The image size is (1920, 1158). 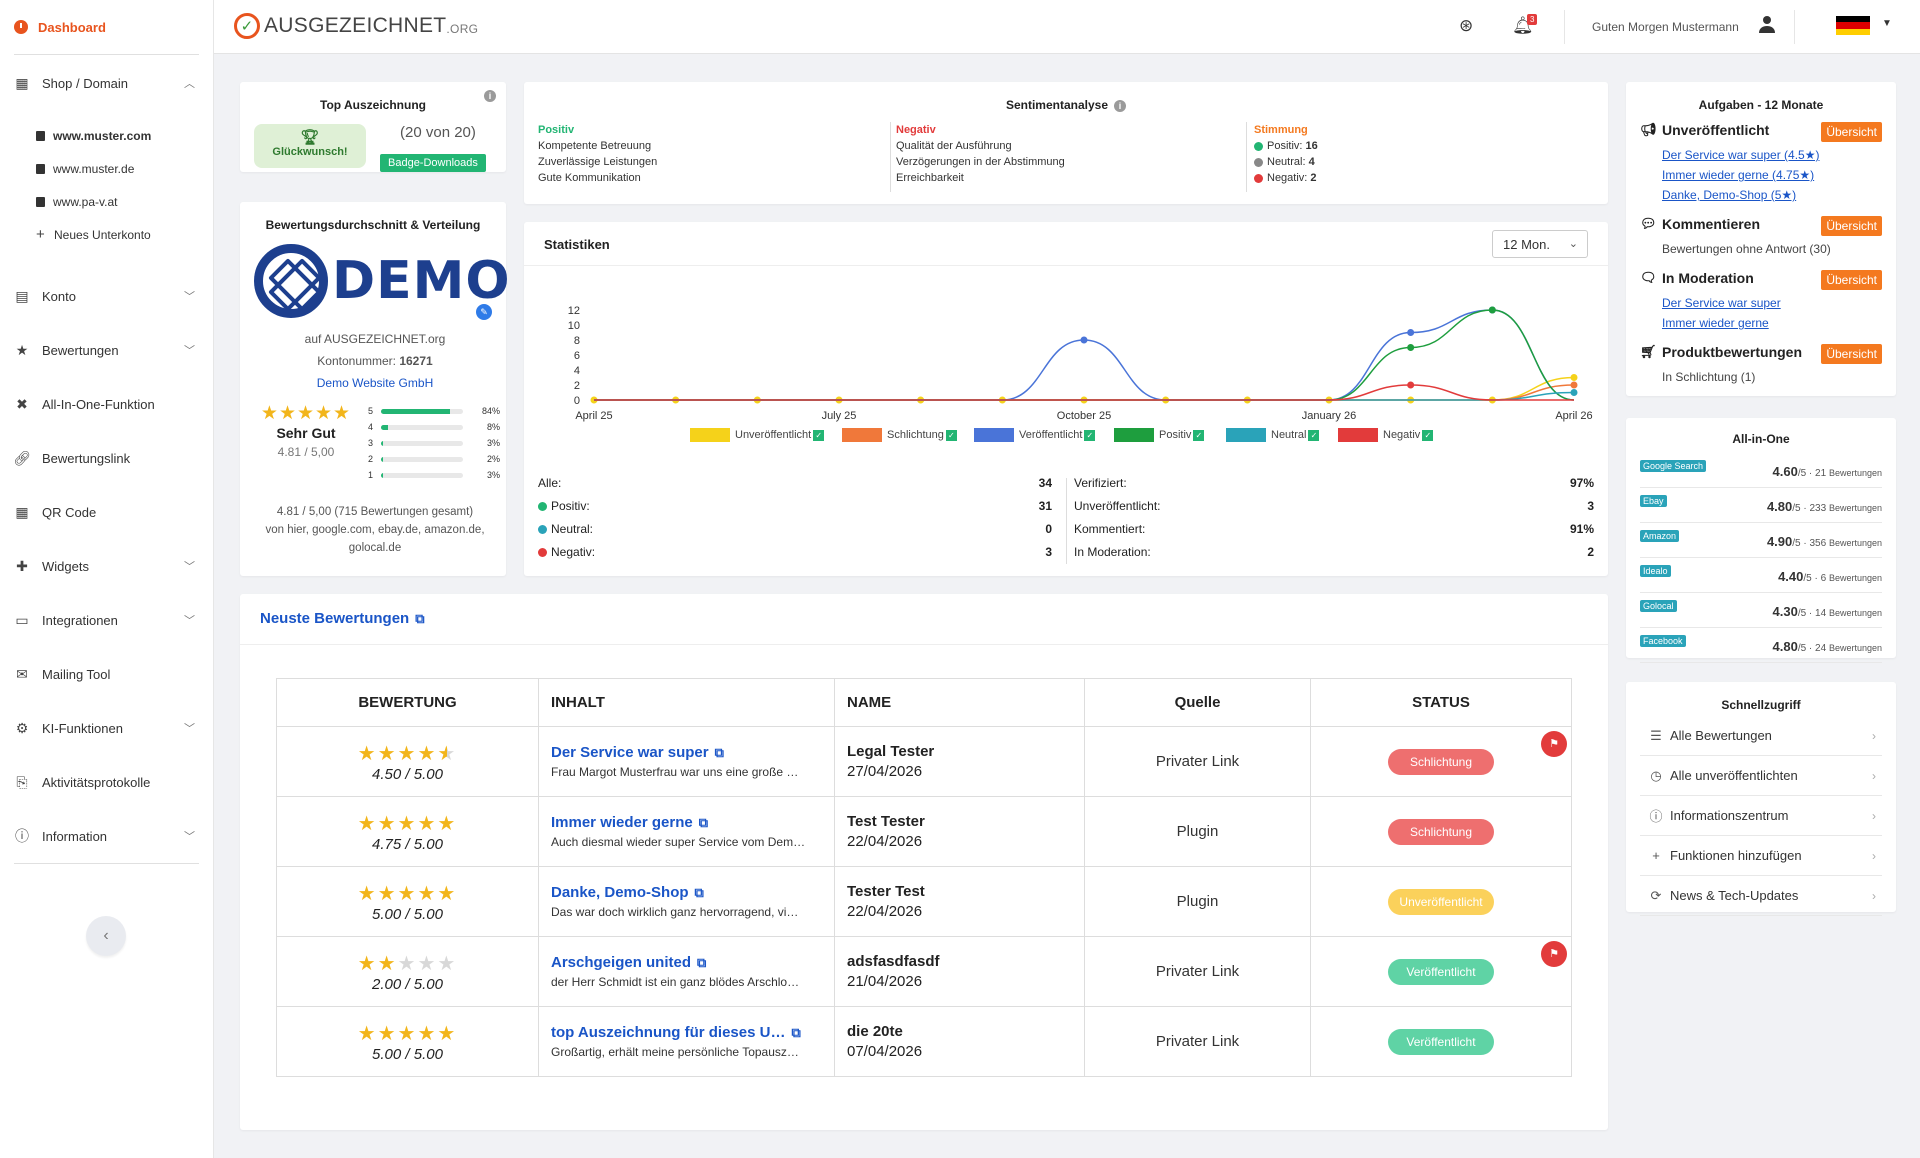 What do you see at coordinates (82, 728) in the screenshot?
I see `sidebar-item-label: KI-Funktionen` at bounding box center [82, 728].